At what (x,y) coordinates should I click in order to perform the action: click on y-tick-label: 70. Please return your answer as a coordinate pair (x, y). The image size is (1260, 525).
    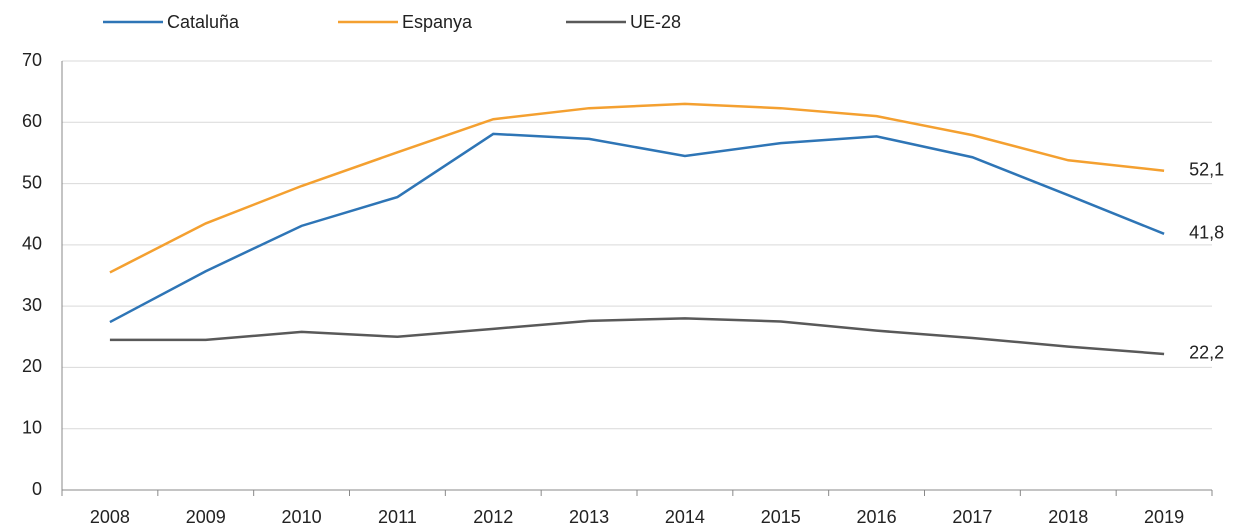
    Looking at the image, I should click on (32, 60).